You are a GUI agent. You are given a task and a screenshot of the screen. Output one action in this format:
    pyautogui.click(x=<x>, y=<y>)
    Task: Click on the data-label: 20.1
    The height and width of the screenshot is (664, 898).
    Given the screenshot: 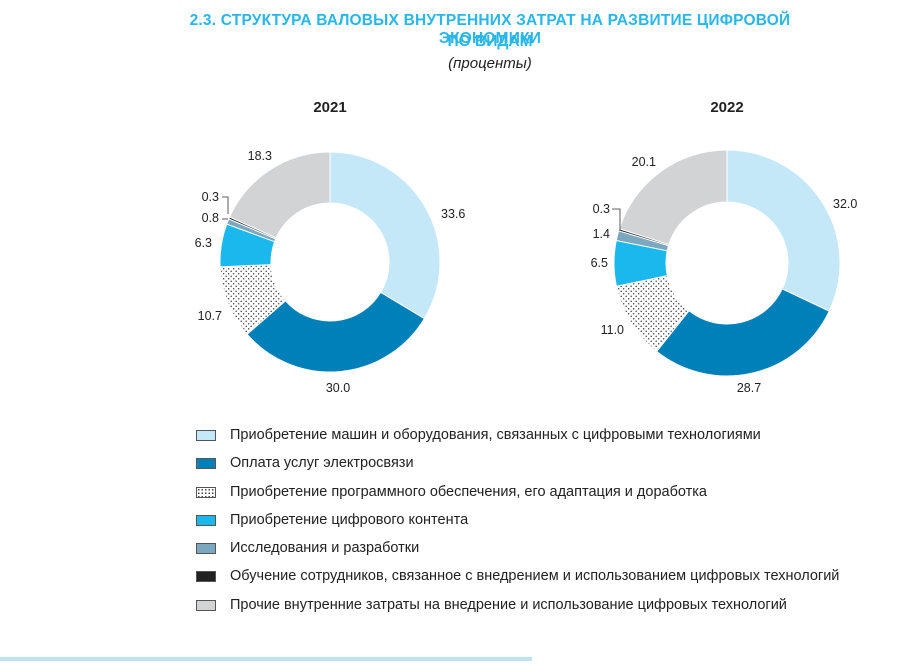 What is the action you would take?
    pyautogui.click(x=644, y=162)
    